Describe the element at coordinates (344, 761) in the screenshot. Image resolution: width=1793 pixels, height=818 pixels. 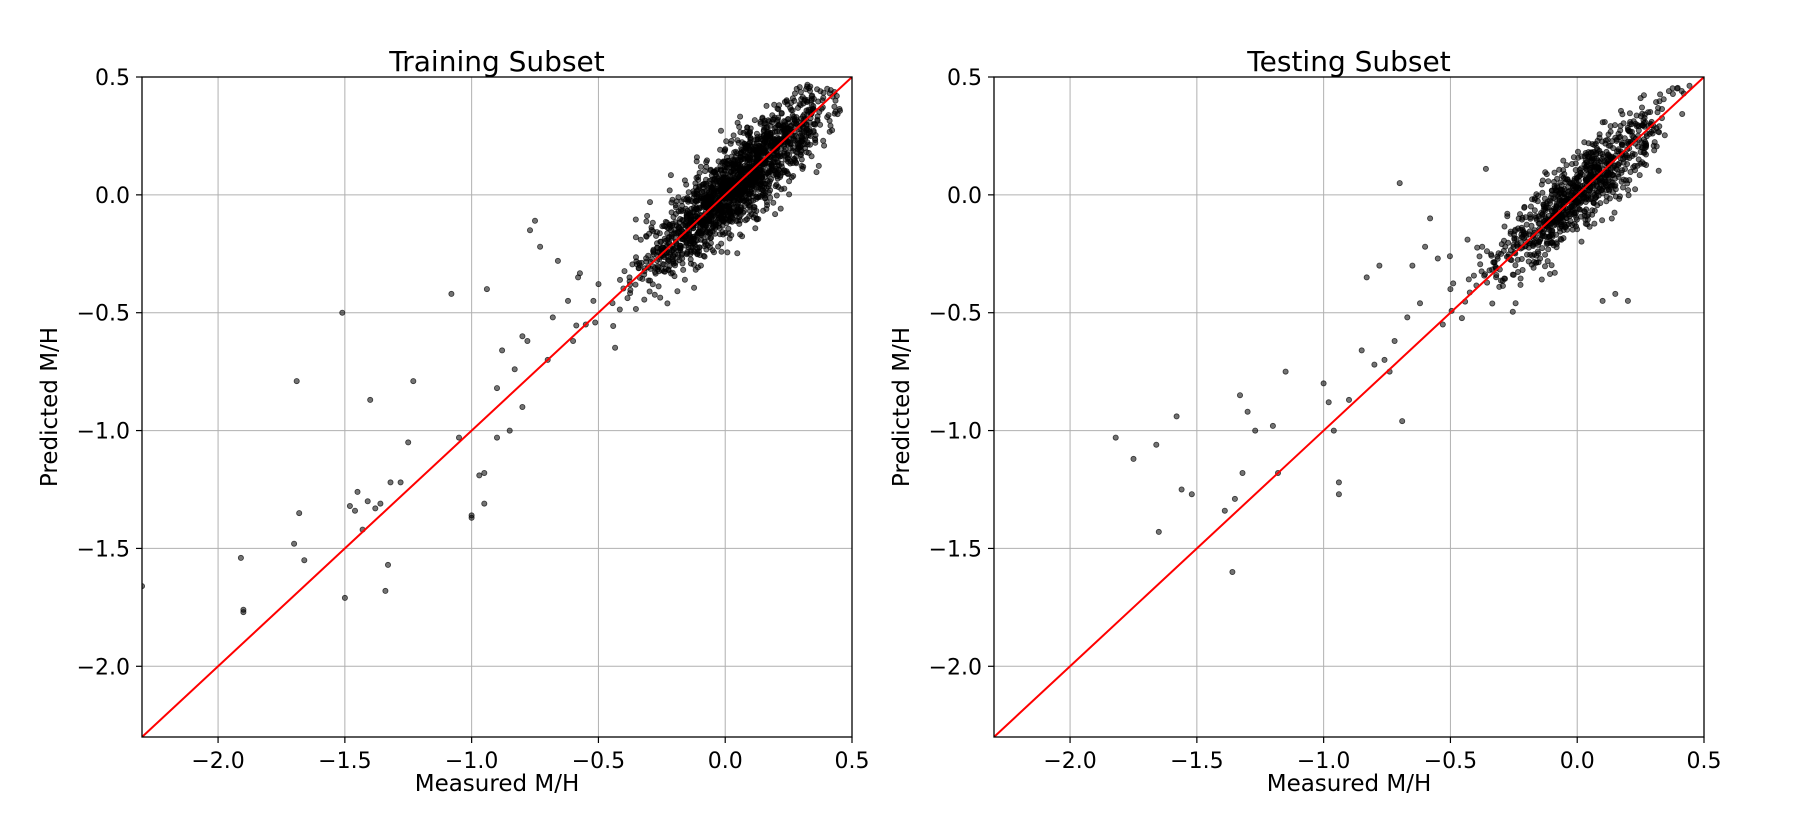
I see `x-tick-label: −1.5` at that location.